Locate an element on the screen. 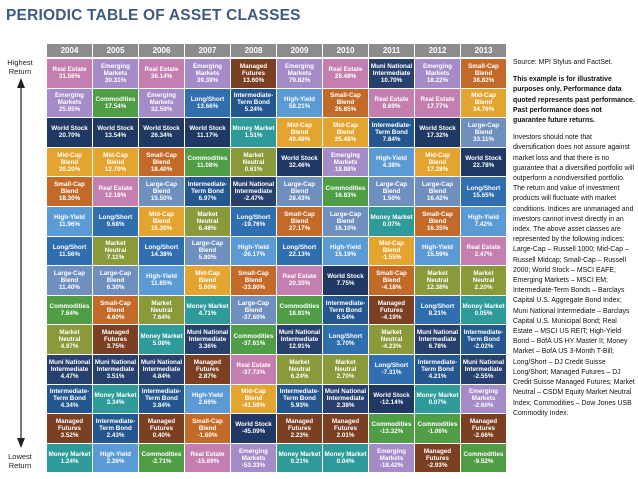  asset-cell: Small-Cap Blend -4.18% is located at coordinates (391, 280).